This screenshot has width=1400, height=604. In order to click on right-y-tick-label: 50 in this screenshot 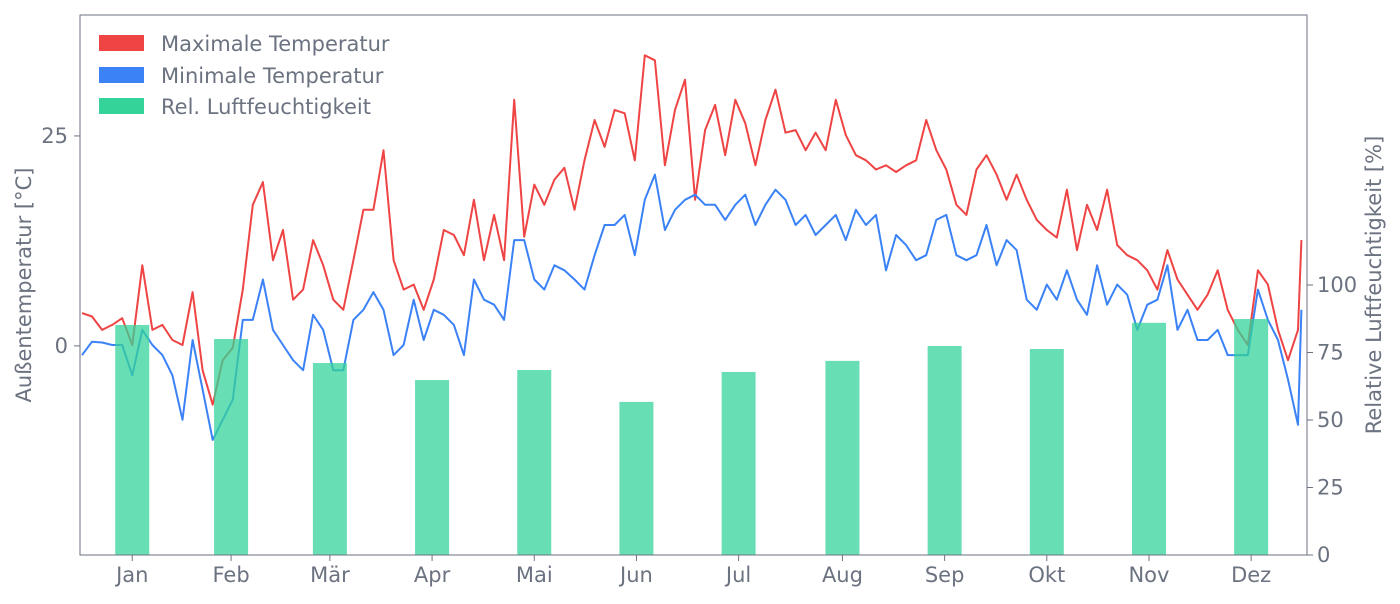, I will do `click(1330, 420)`.